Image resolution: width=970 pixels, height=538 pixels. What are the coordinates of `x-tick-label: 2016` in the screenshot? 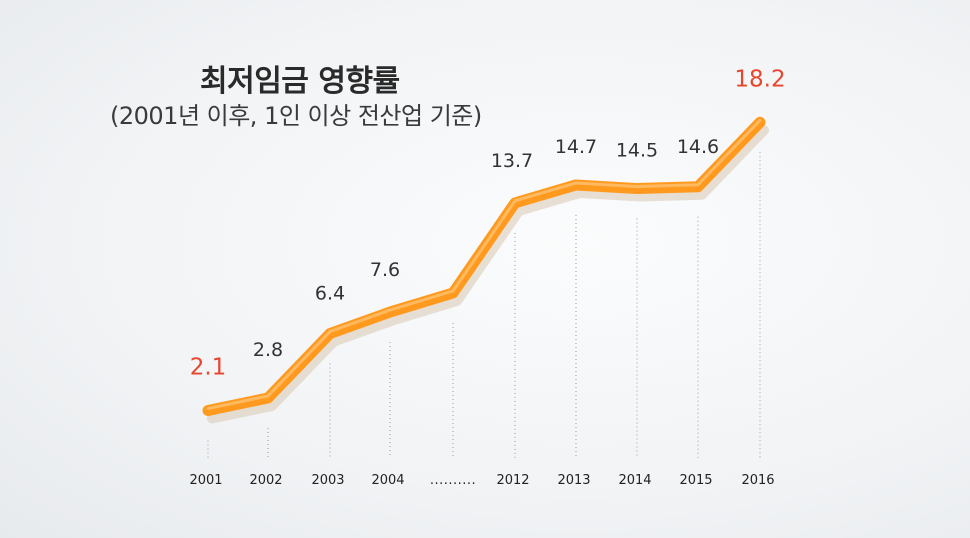 It's located at (757, 480).